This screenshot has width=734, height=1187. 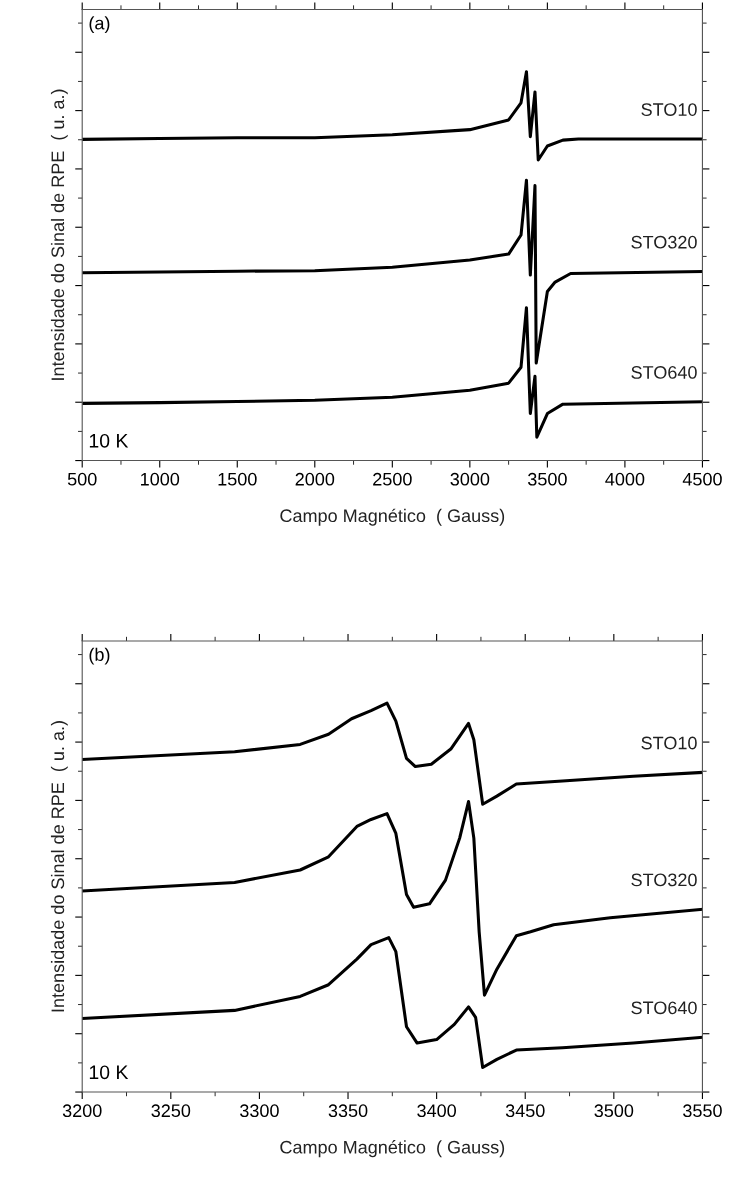 I want to click on x-tick-label: 3450, so click(x=525, y=1111).